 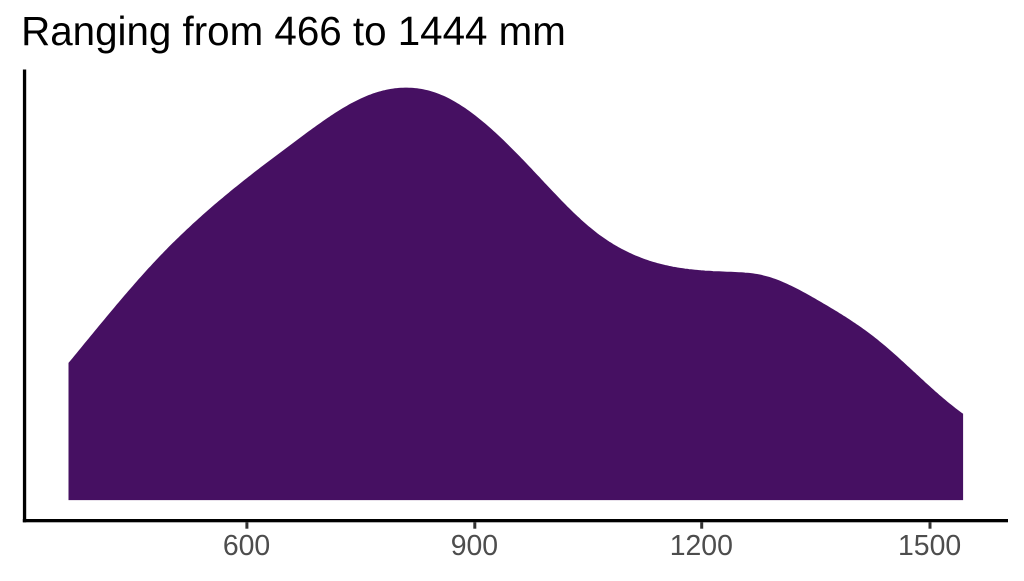 What do you see at coordinates (293, 31) in the screenshot?
I see `svg-text: Ranging from 466 to 1444 mm` at bounding box center [293, 31].